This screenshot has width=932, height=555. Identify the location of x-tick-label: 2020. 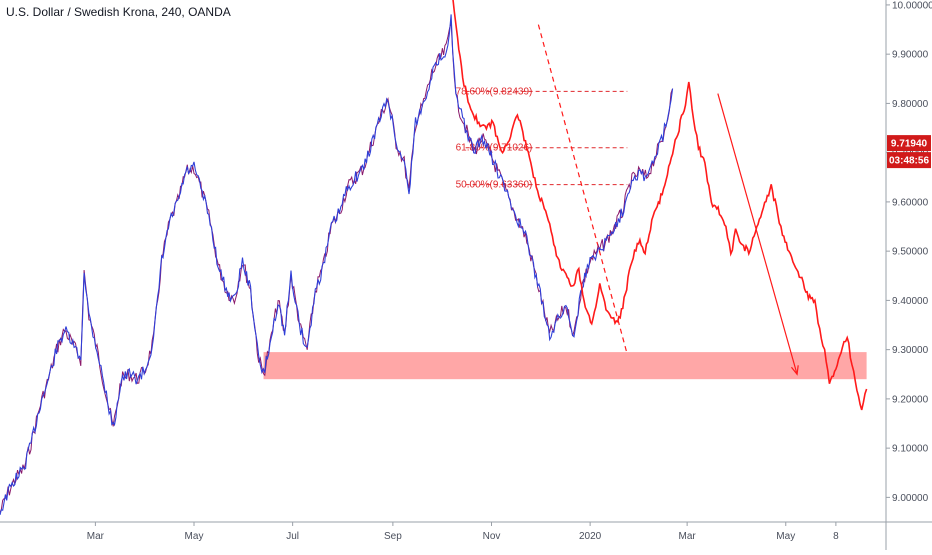
(590, 536).